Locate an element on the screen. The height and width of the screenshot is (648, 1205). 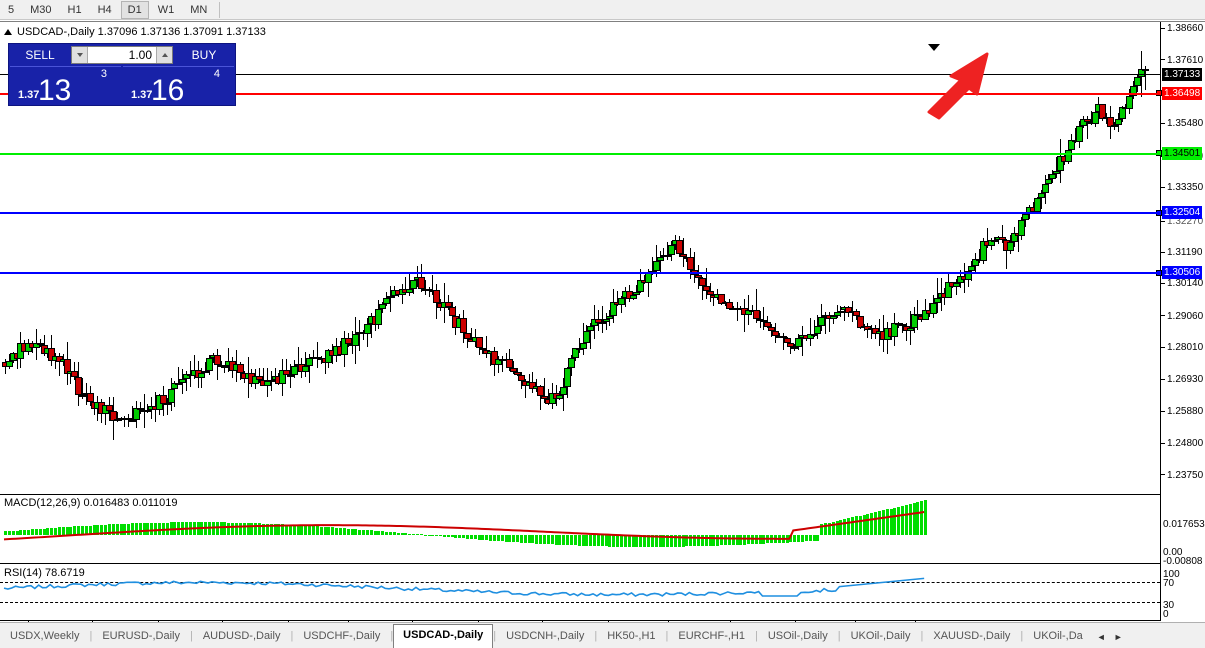
price-badge-blue: 1.32504 is located at coordinates (1179, 213).